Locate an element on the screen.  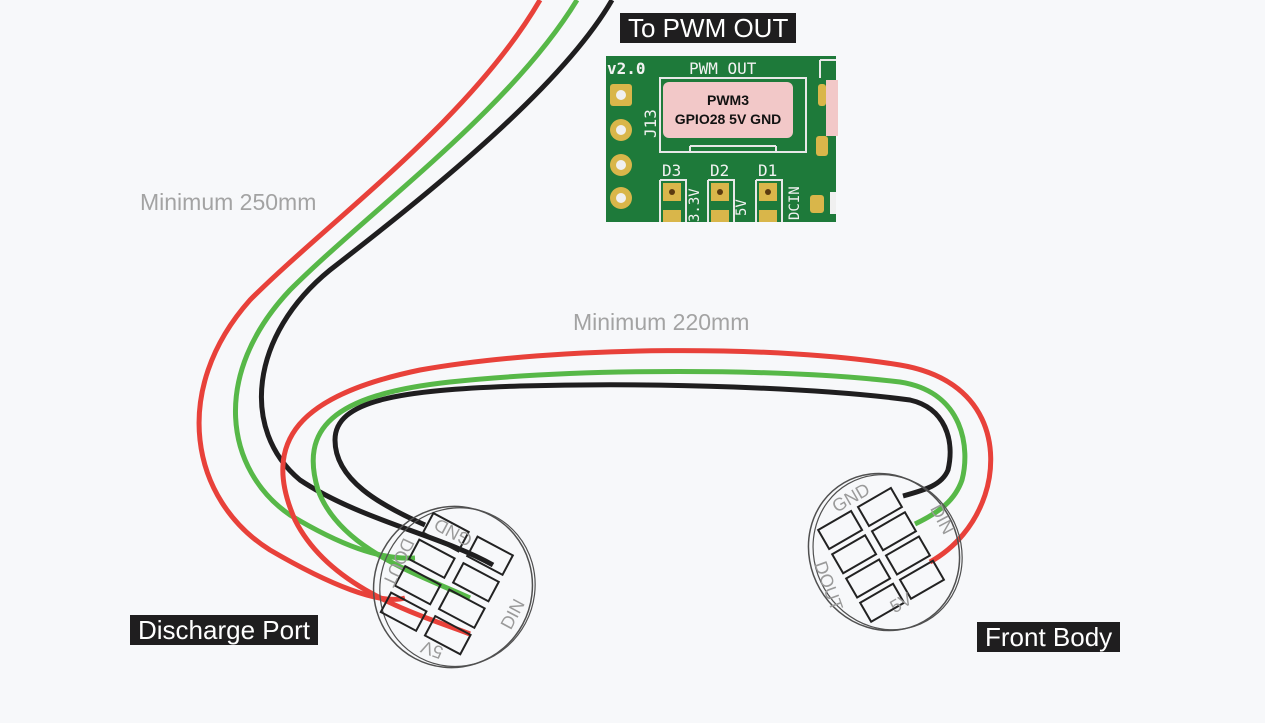
diode-d3: D3 is located at coordinates (671, 170).